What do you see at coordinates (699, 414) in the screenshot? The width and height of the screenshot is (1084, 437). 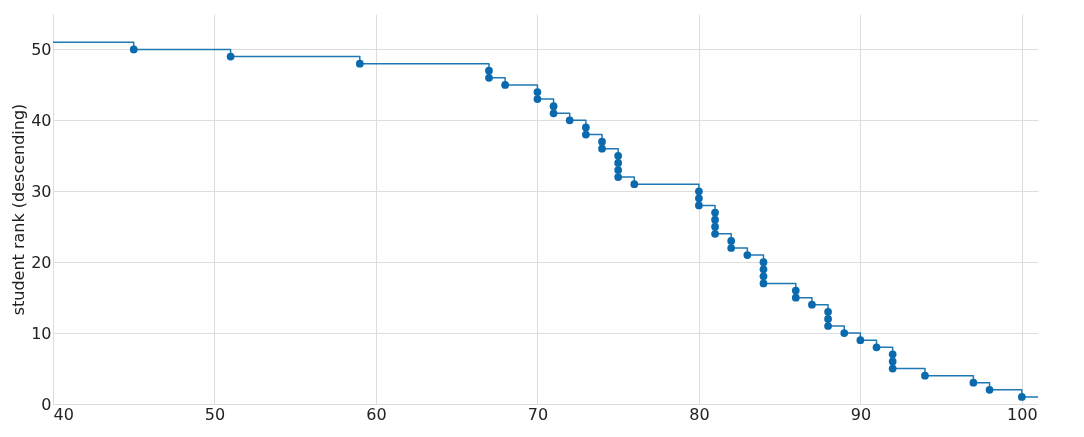 I see `x-tick-label: 80` at bounding box center [699, 414].